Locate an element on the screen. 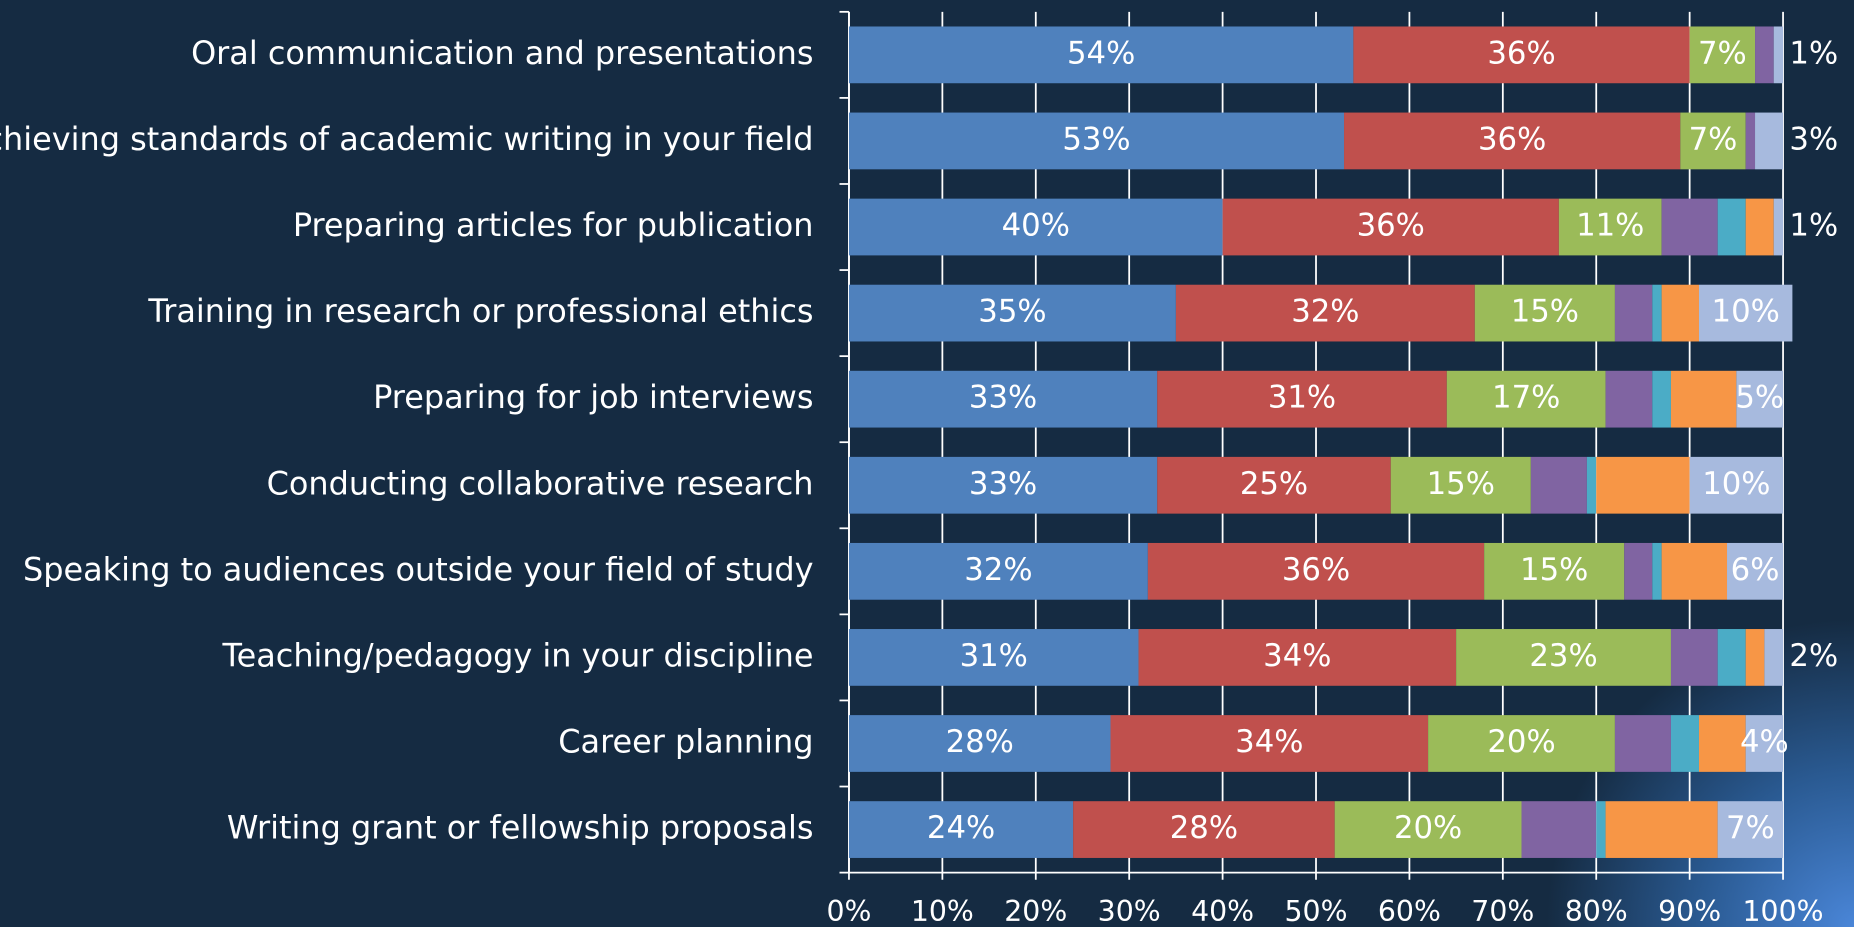 The height and width of the screenshot is (927, 1854). x-tick-label: 20% is located at coordinates (1035, 911).